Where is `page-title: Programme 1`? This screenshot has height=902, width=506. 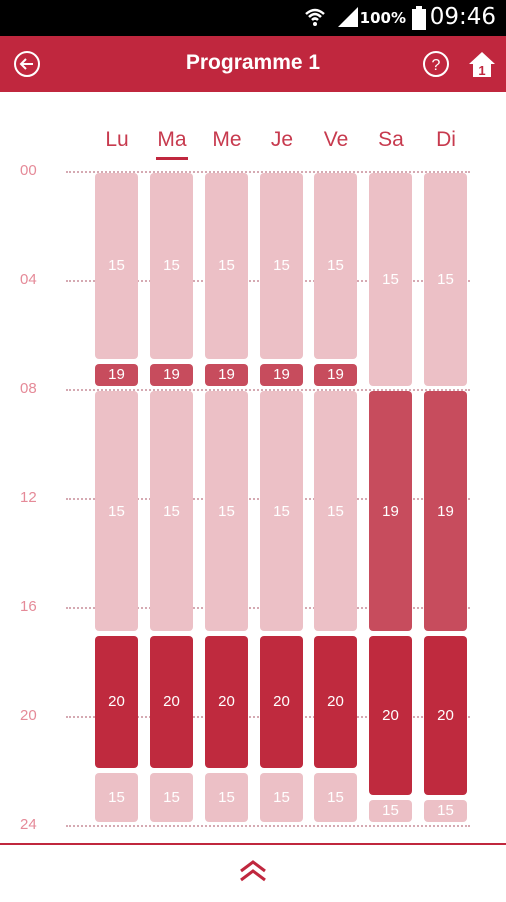
page-title: Programme 1 is located at coordinates (253, 62).